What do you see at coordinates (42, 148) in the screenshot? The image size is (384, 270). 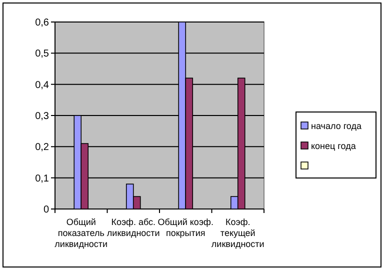 I see `y-tick-label: 0,2` at bounding box center [42, 148].